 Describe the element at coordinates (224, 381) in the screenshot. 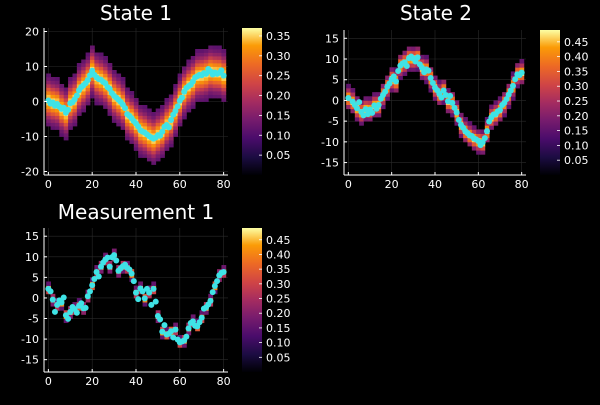

I see `x-tick-label: 80` at that location.